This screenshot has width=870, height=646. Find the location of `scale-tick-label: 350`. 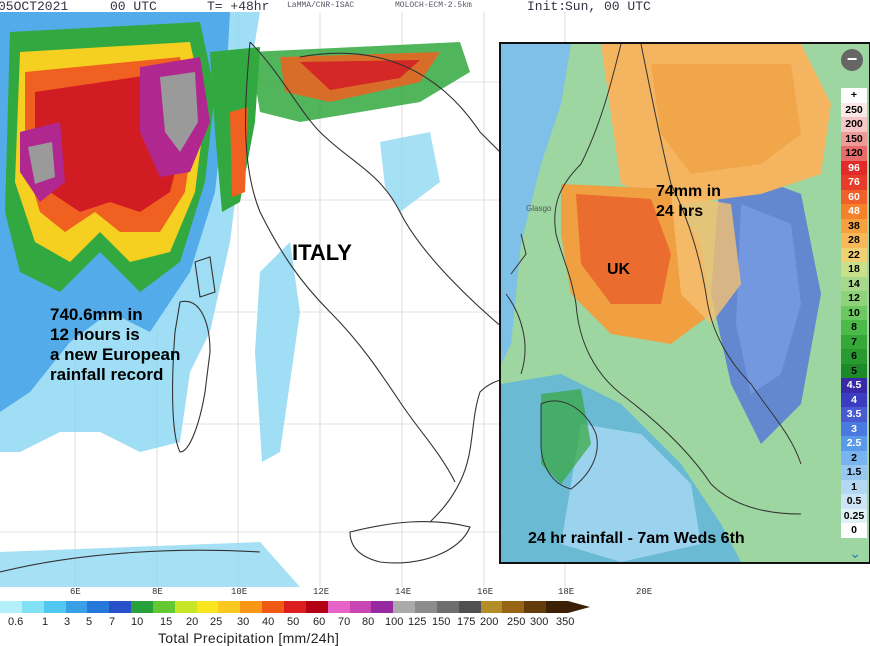

scale-tick-label: 350 is located at coordinates (565, 622).